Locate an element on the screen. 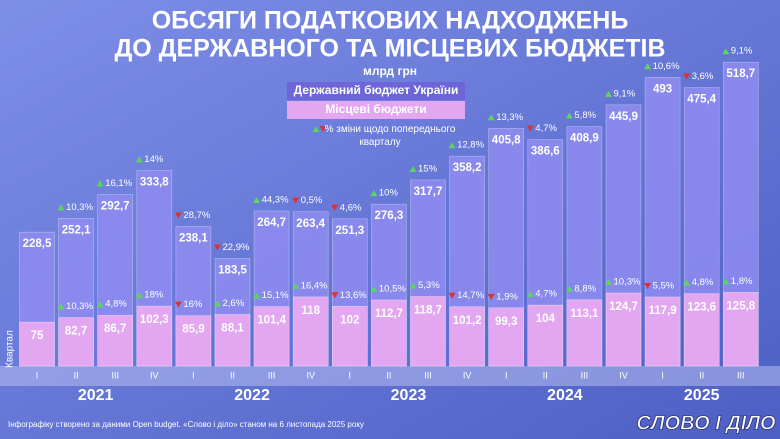 Image resolution: width=780 pixels, height=439 pixels. value-label: 75 is located at coordinates (37, 336).